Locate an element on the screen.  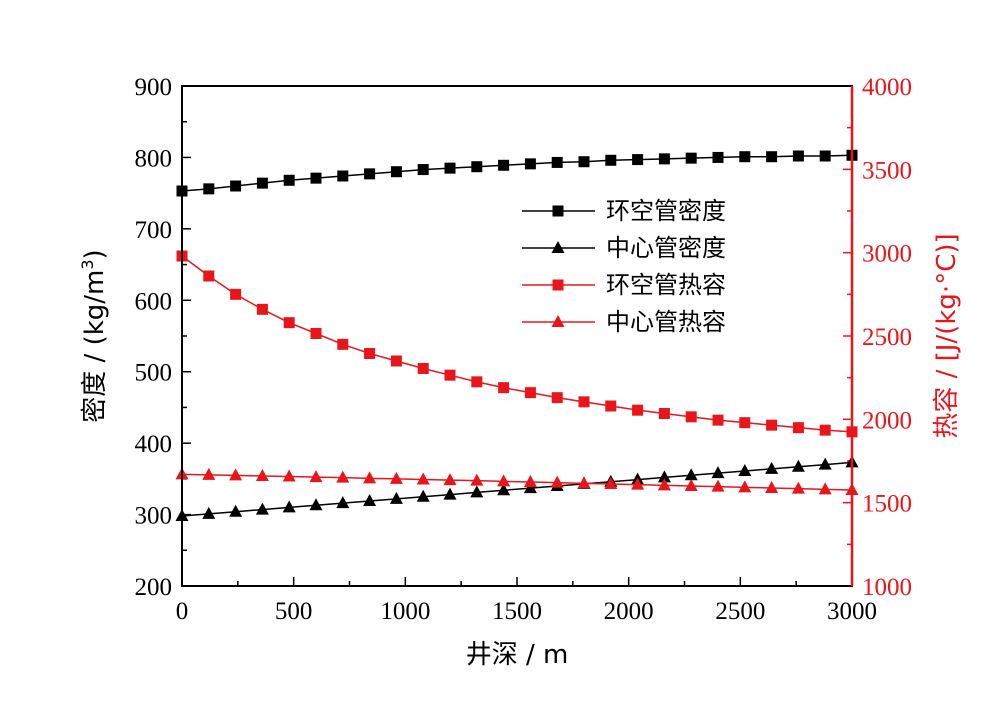
x-axis-title: 井深 / m is located at coordinates (517, 655).